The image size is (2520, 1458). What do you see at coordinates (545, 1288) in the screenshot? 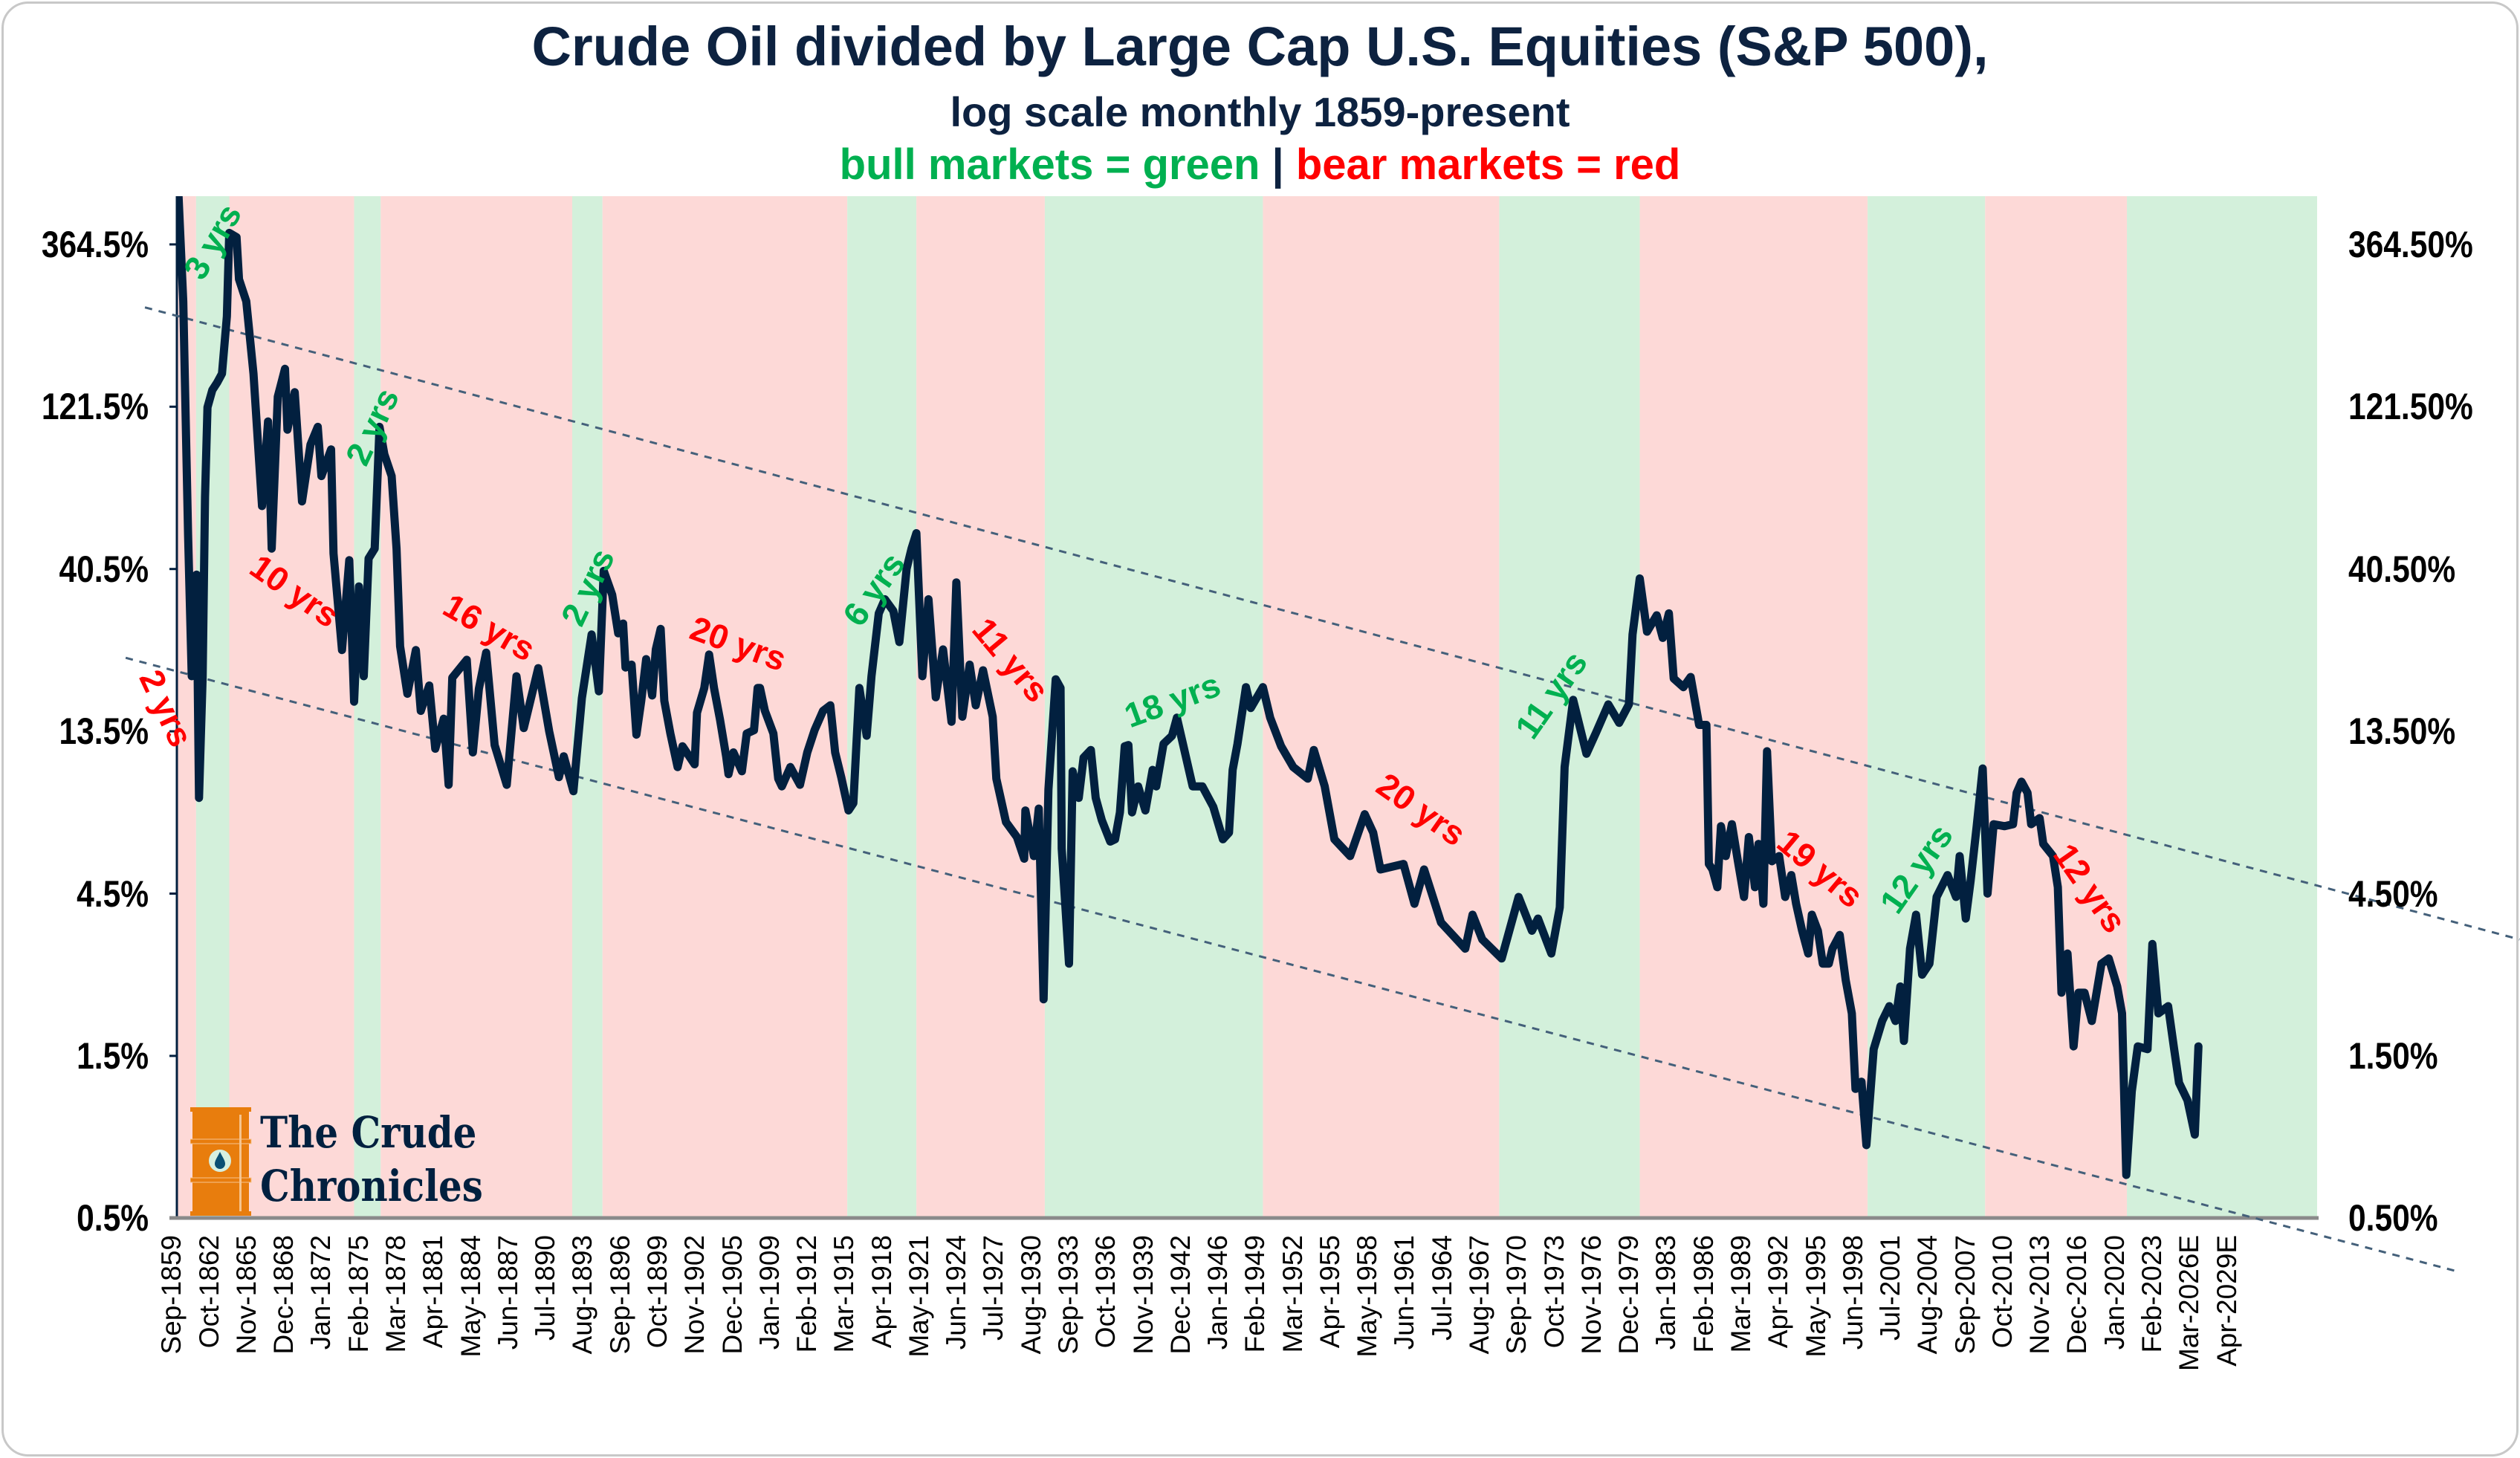
I see `x-tick-label: Jul-1890` at bounding box center [545, 1288].